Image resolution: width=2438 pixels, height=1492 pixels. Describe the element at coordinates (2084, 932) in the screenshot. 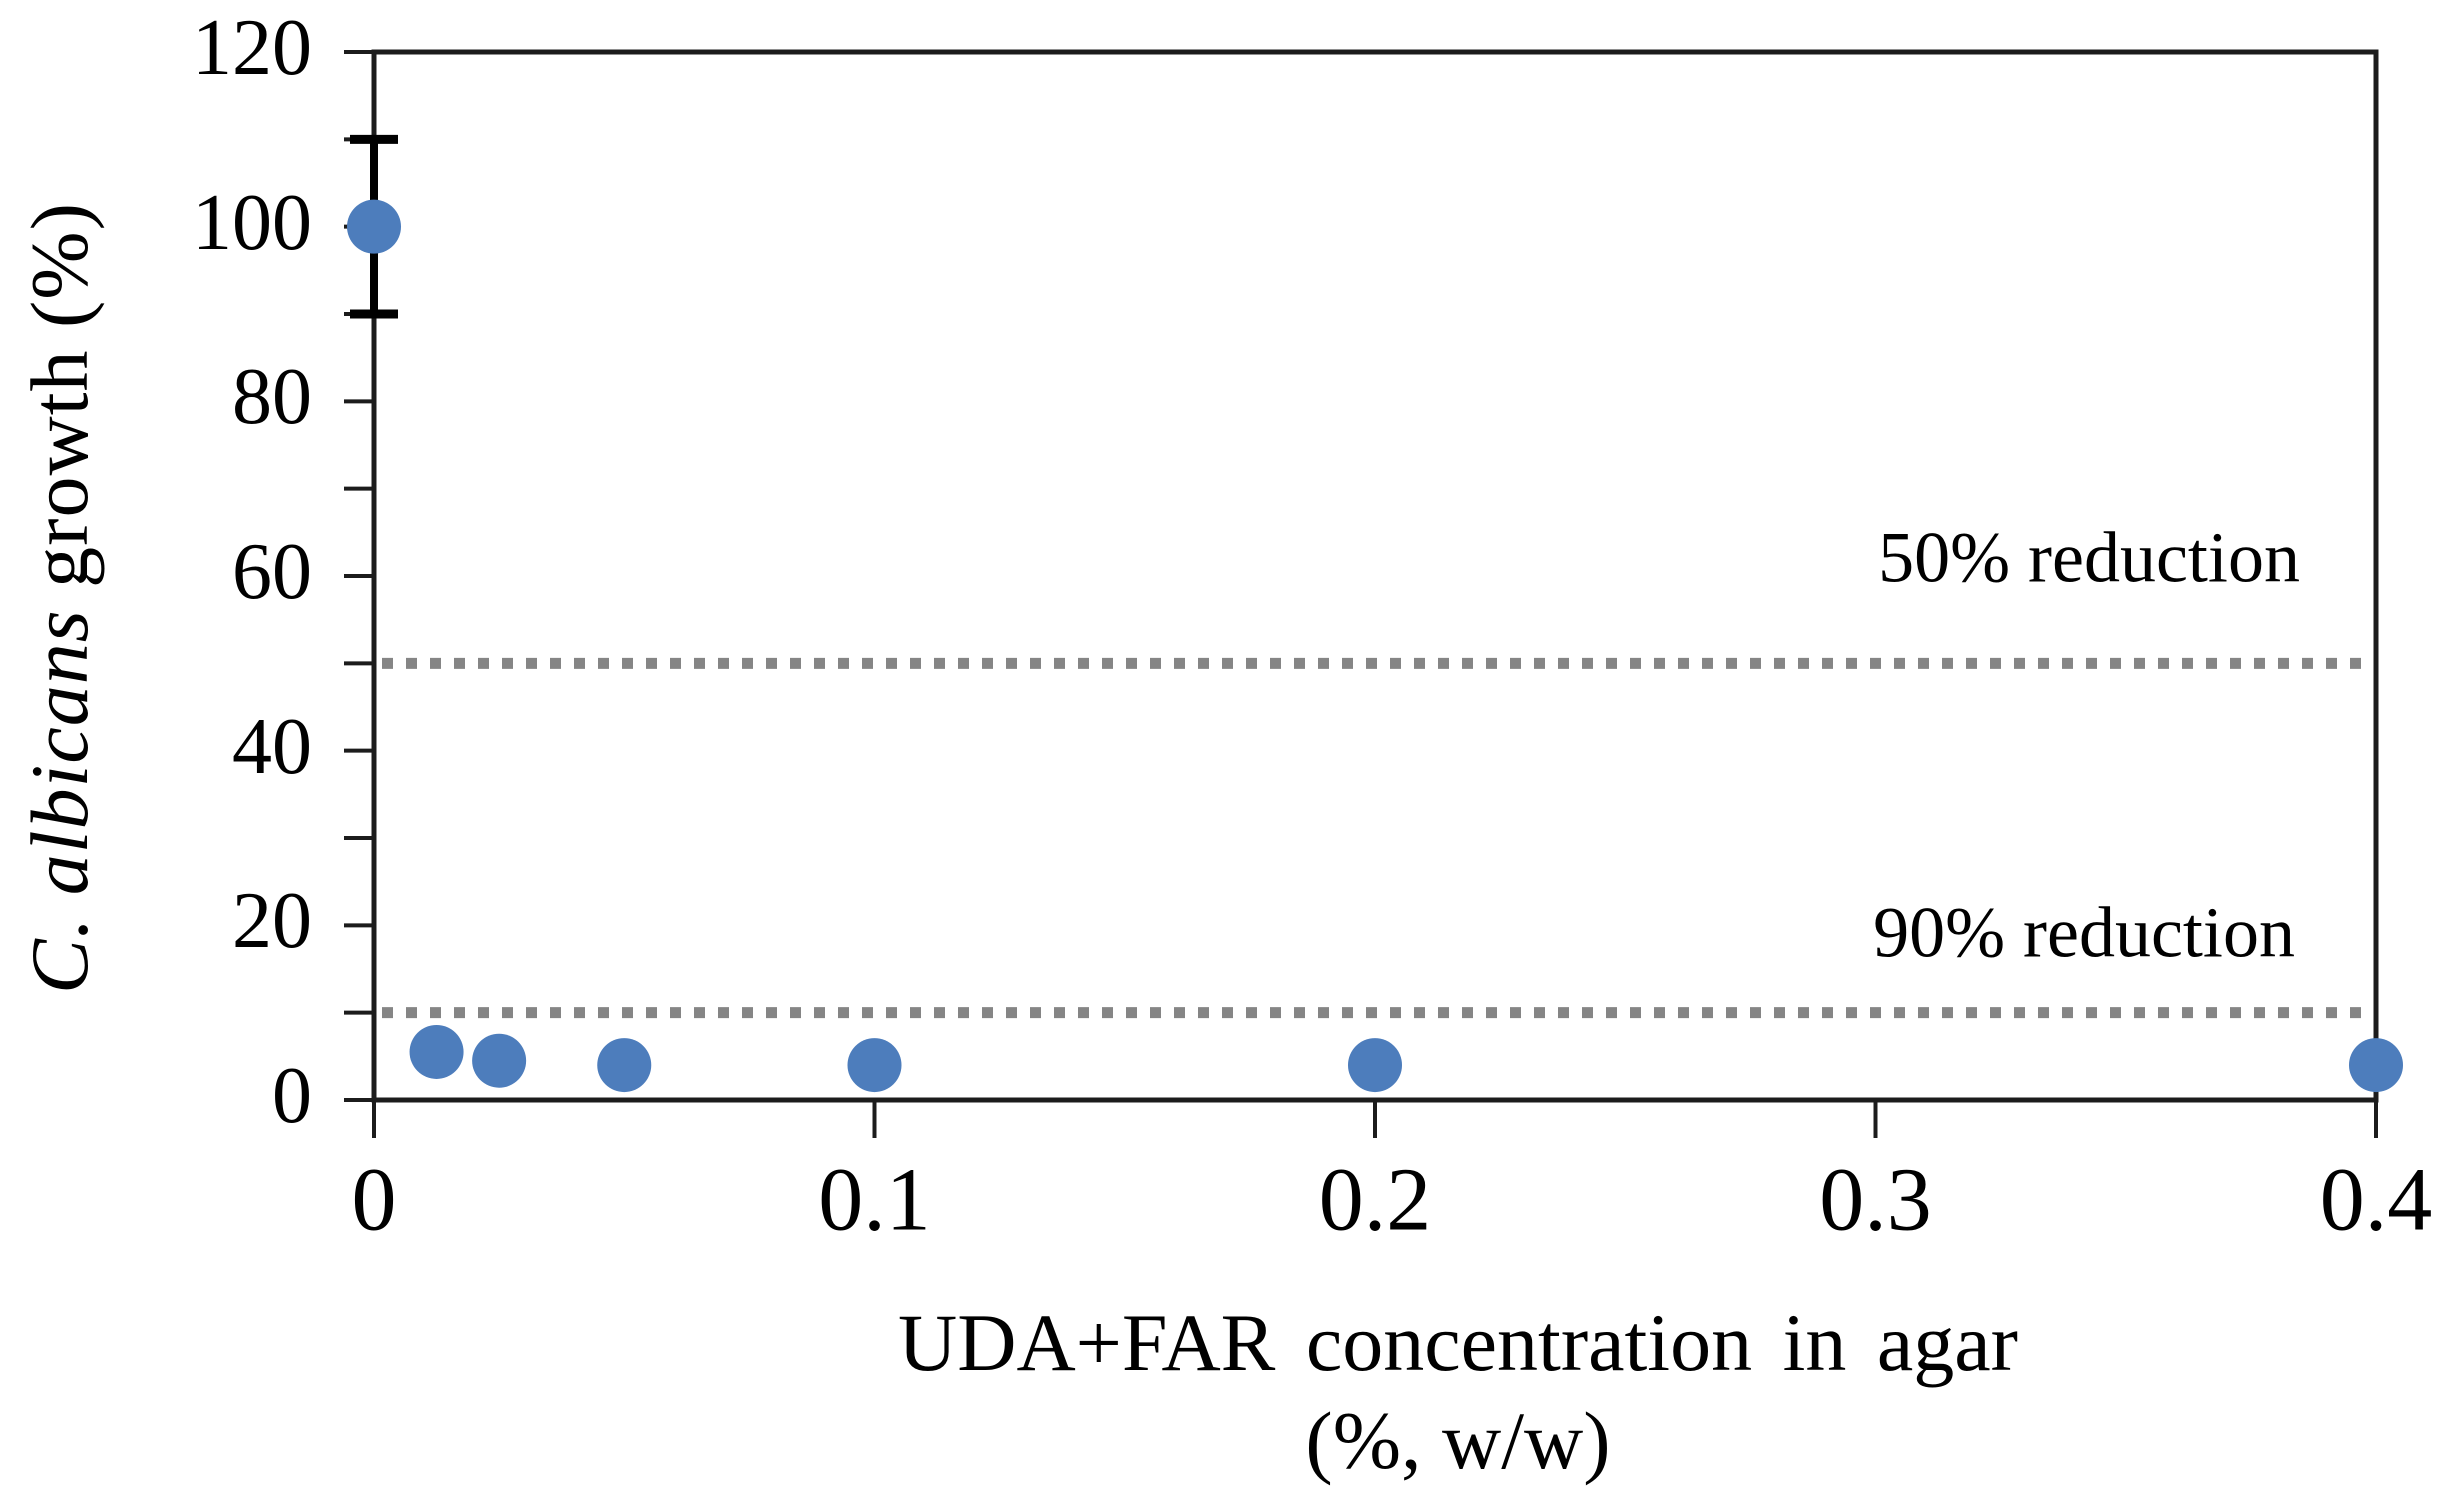

I see `ref-line-label-90: 90% reduction` at that location.